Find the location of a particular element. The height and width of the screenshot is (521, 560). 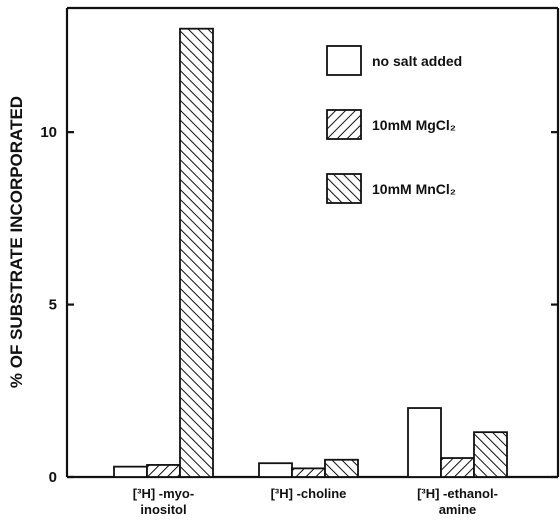

category-label-1: [³H] -choline is located at coordinates (309, 493).